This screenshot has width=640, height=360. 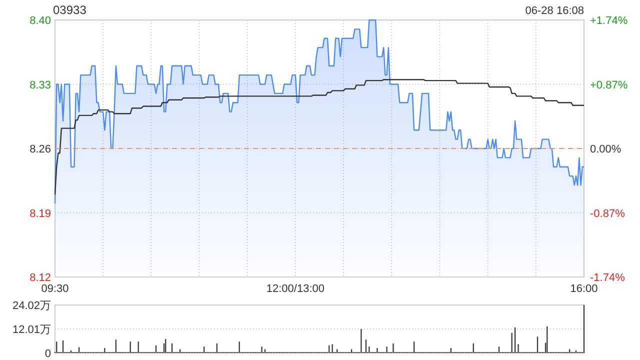 I want to click on text: 06-28 16:08, so click(x=554, y=11).